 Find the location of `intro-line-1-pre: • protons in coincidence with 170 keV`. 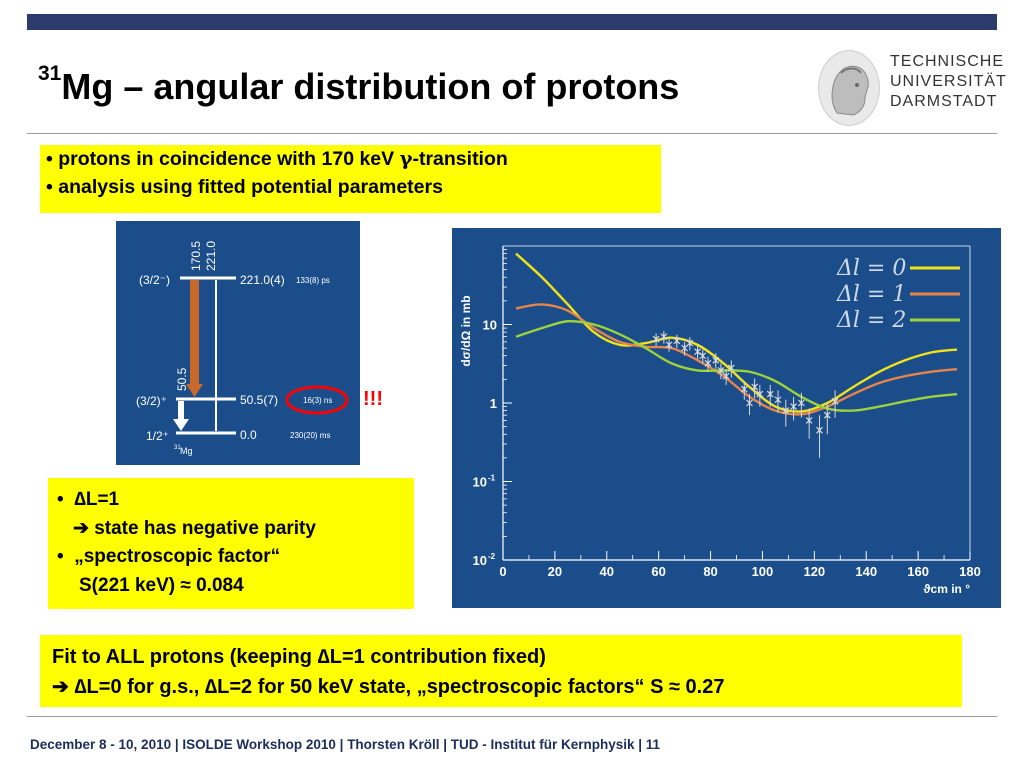

intro-line-1-pre: • protons in coincidence with 170 keV is located at coordinates (223, 159).